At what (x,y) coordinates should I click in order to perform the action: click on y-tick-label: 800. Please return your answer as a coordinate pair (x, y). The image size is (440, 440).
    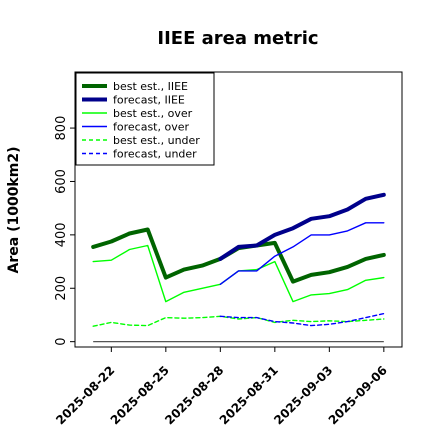
    Looking at the image, I should click on (61, 128).